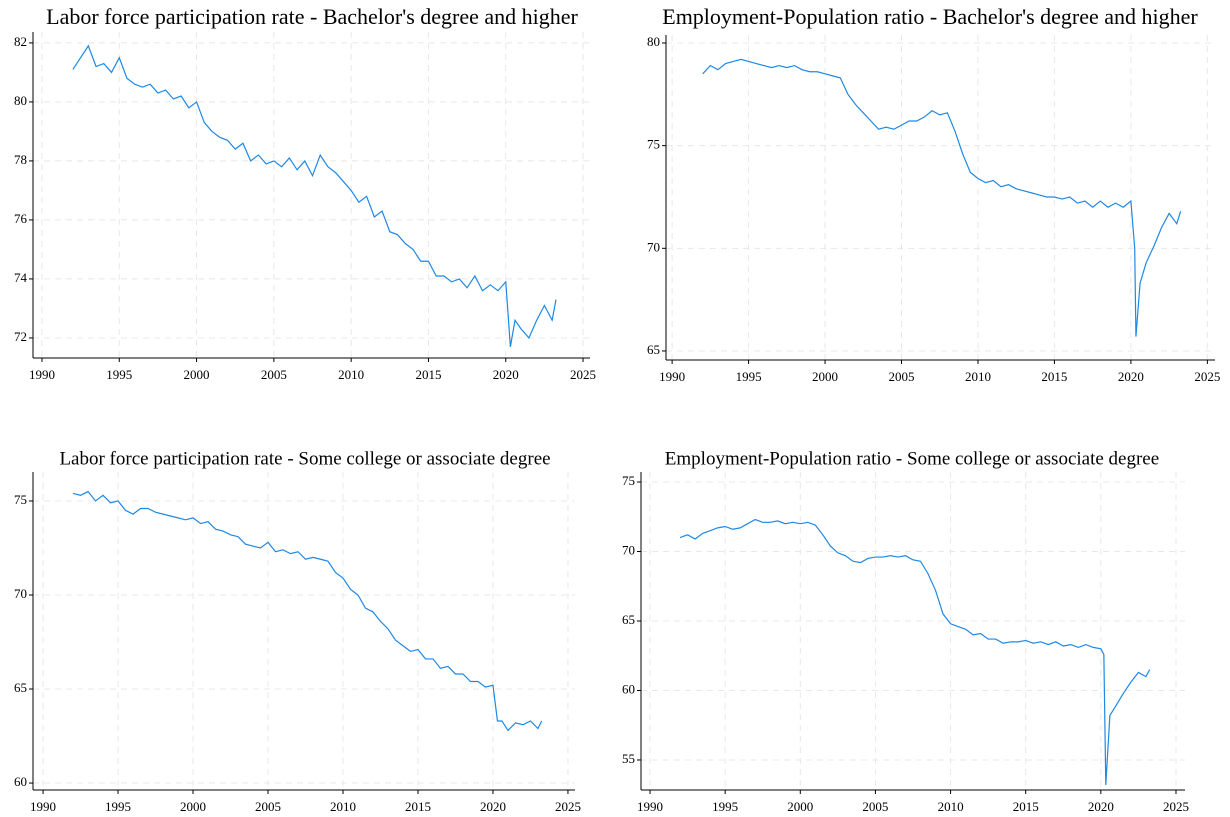 The image size is (1230, 817). Describe the element at coordinates (20, 41) in the screenshot. I see `y-tick-label: 82` at that location.